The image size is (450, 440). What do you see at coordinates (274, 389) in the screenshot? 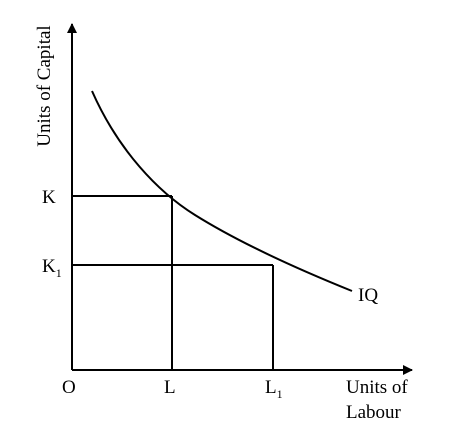
I see `l1-label: L1` at bounding box center [274, 389].